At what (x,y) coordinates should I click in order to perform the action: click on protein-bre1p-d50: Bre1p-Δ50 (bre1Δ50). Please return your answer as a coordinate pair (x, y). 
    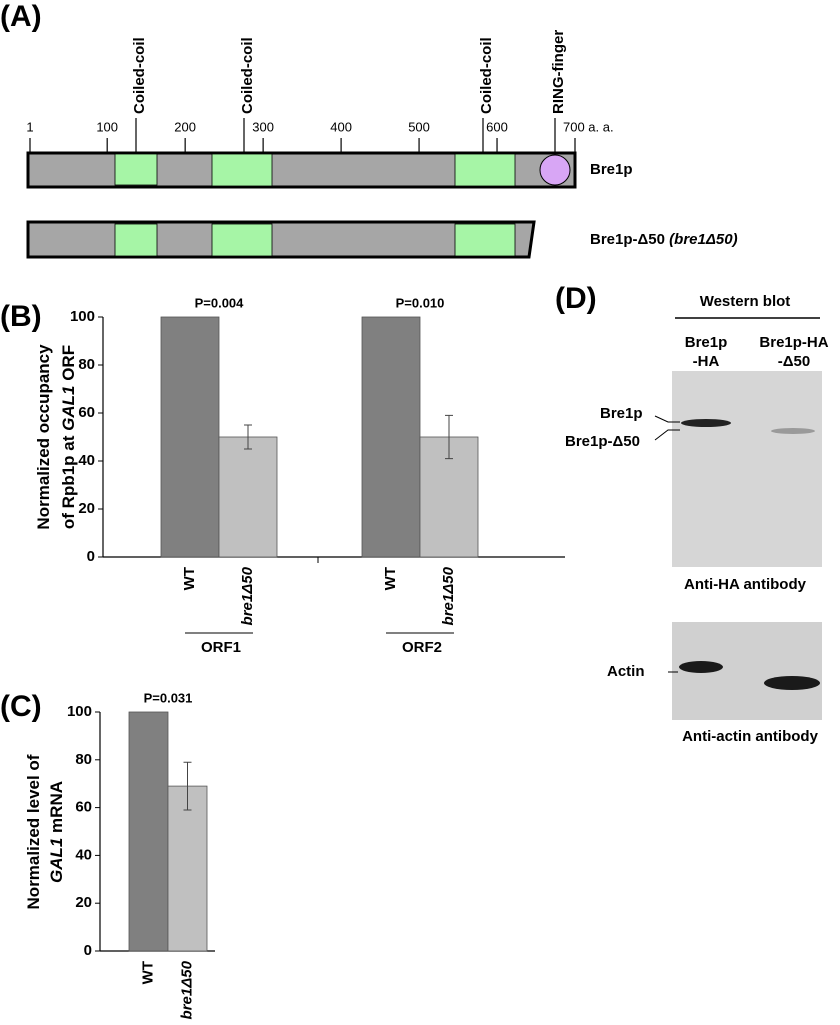
    Looking at the image, I should click on (382, 239).